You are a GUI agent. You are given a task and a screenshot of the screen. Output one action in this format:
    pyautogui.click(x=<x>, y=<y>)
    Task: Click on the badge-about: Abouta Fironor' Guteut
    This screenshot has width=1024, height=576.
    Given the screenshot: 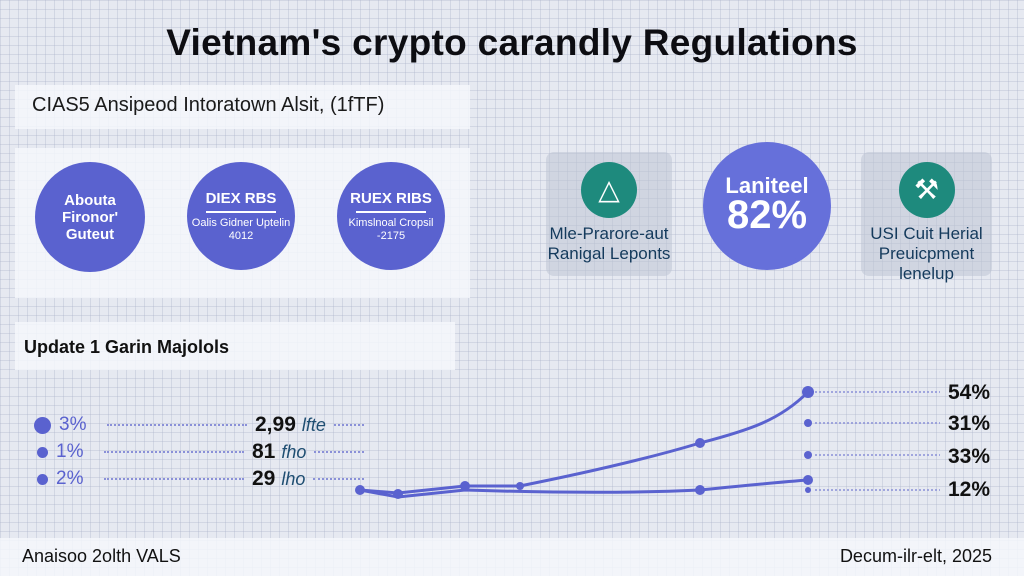 What is the action you would take?
    pyautogui.click(x=90, y=217)
    